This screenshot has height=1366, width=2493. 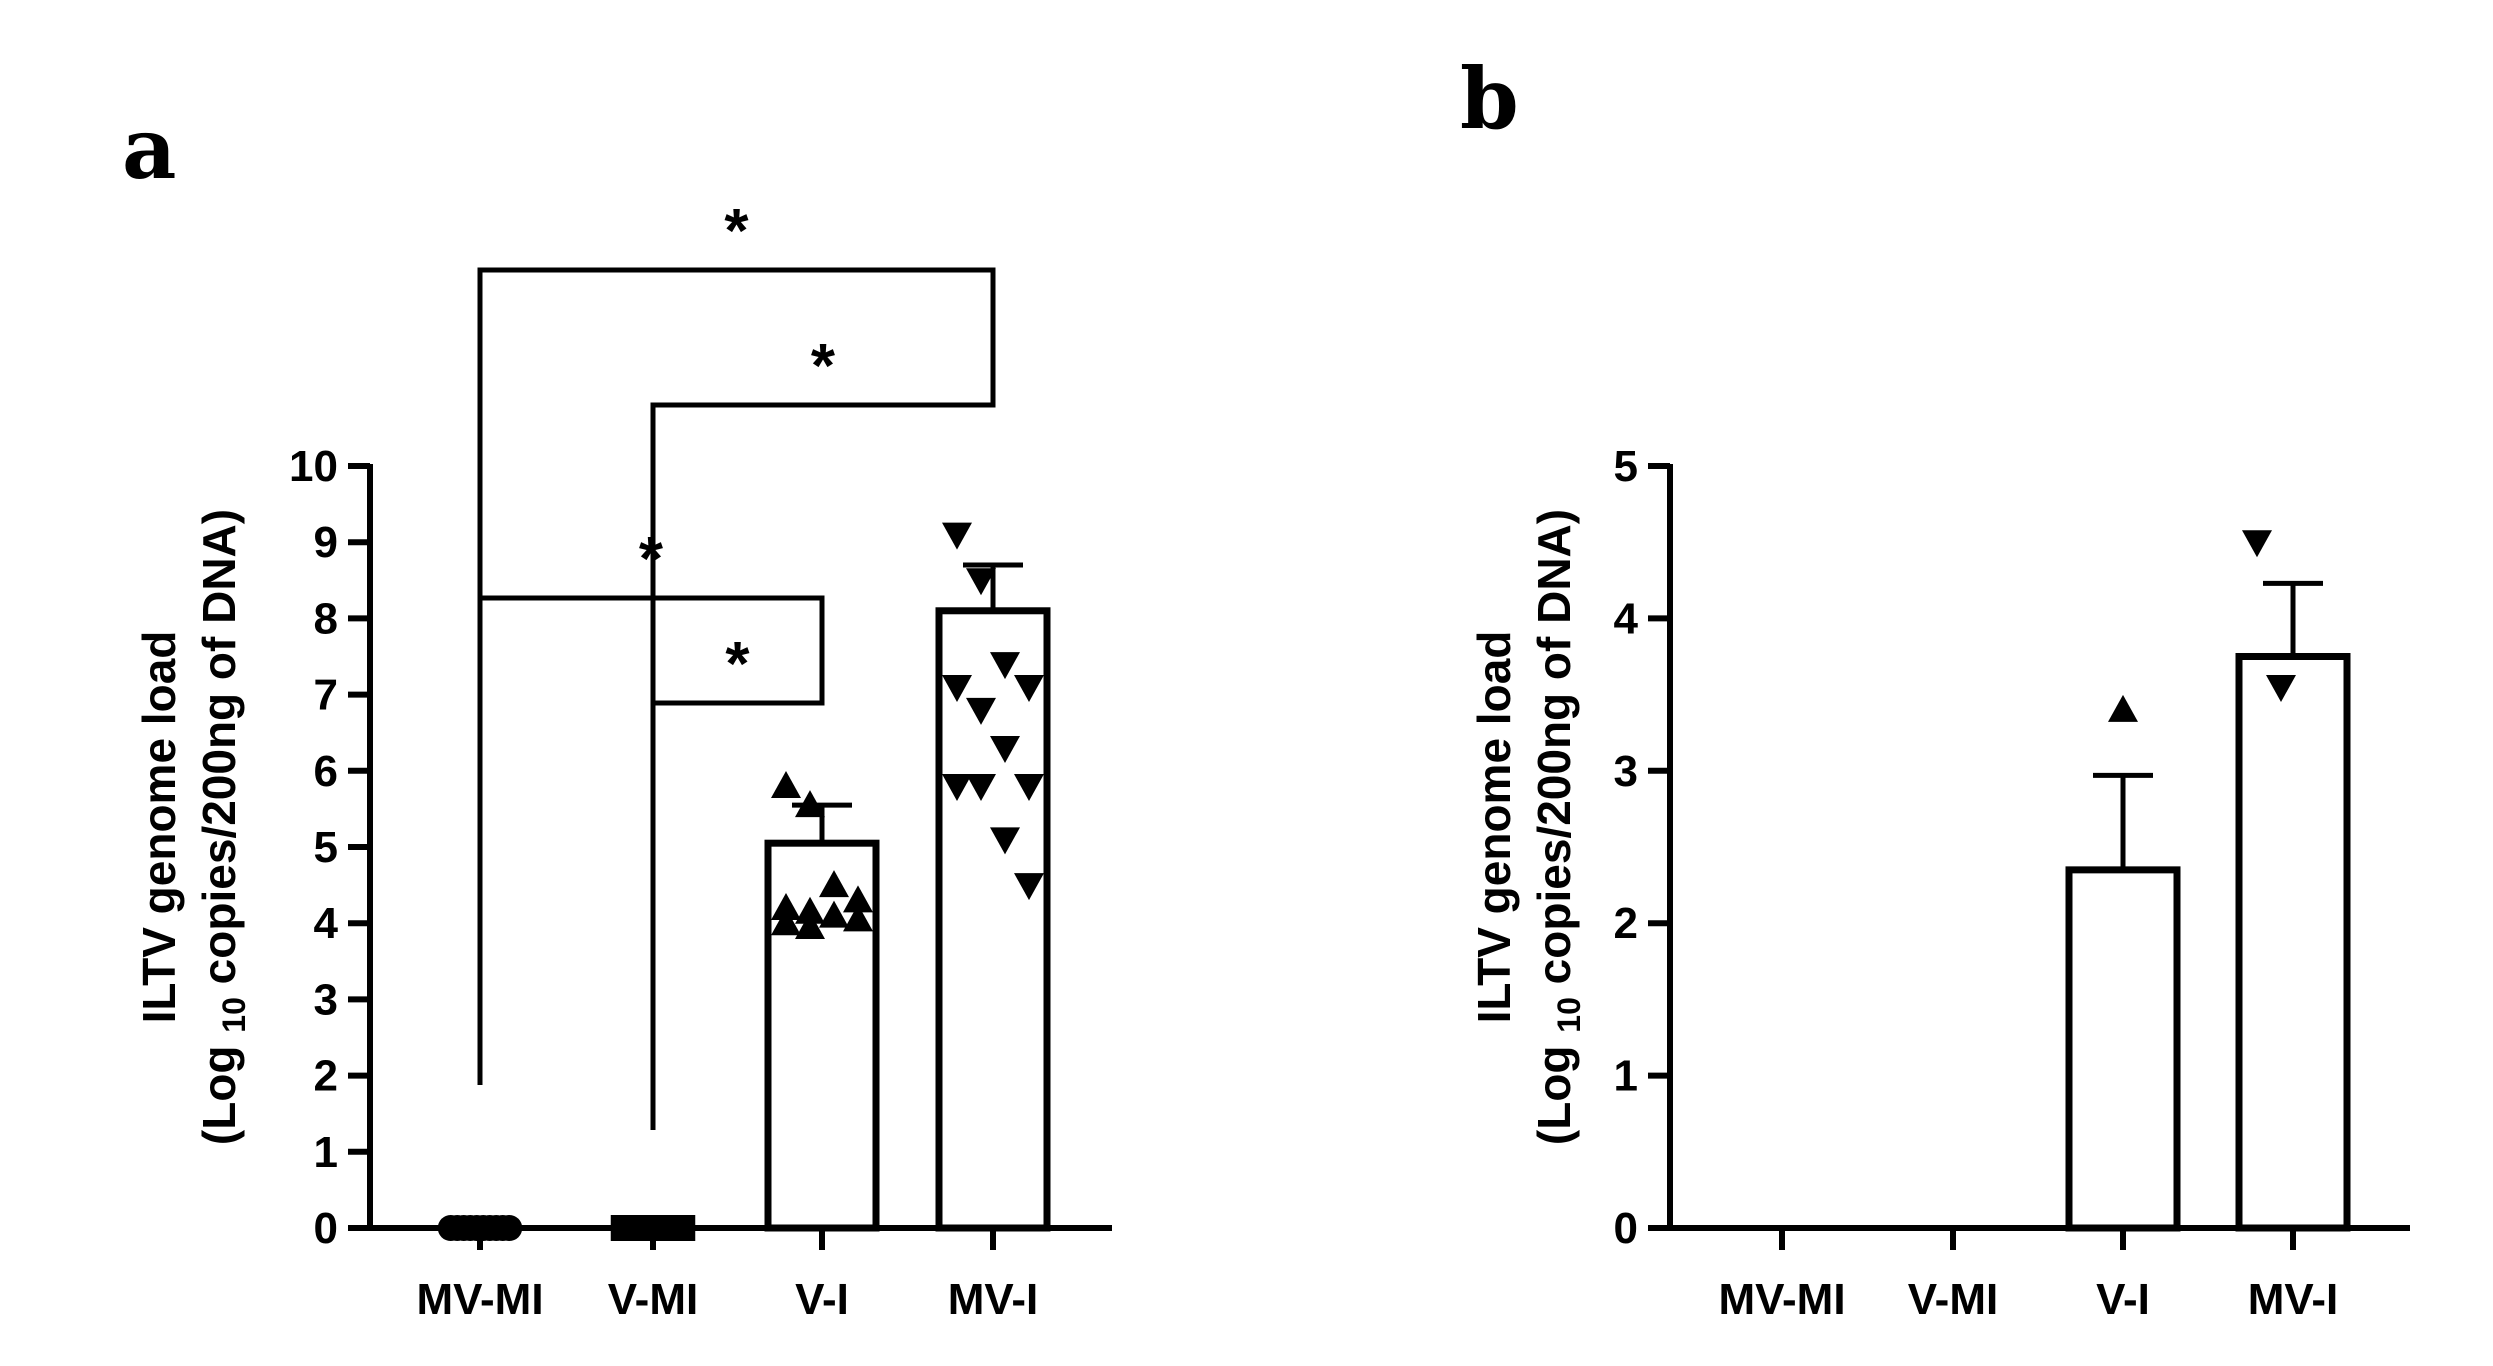 I want to click on panel-b-letter: b, so click(x=1489, y=98).